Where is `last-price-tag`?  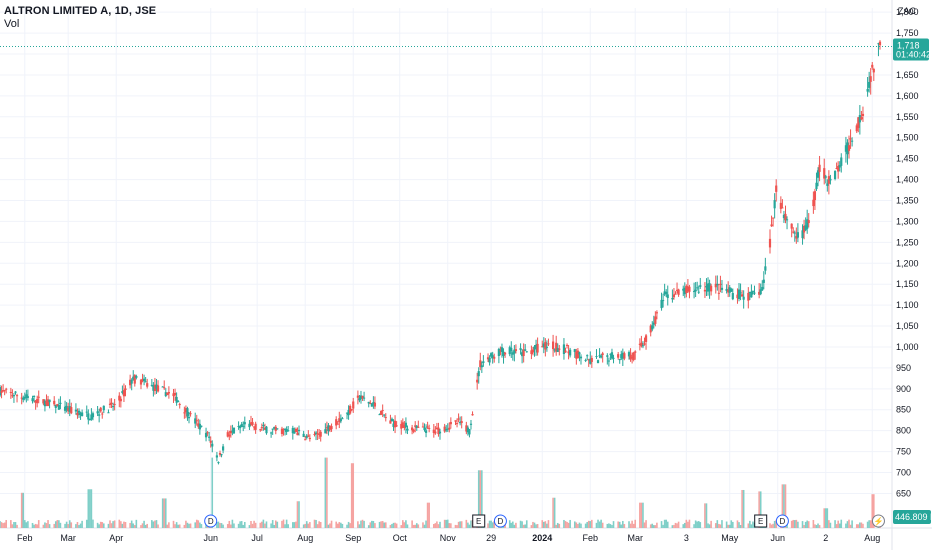 last-price-tag is located at coordinates (911, 49).